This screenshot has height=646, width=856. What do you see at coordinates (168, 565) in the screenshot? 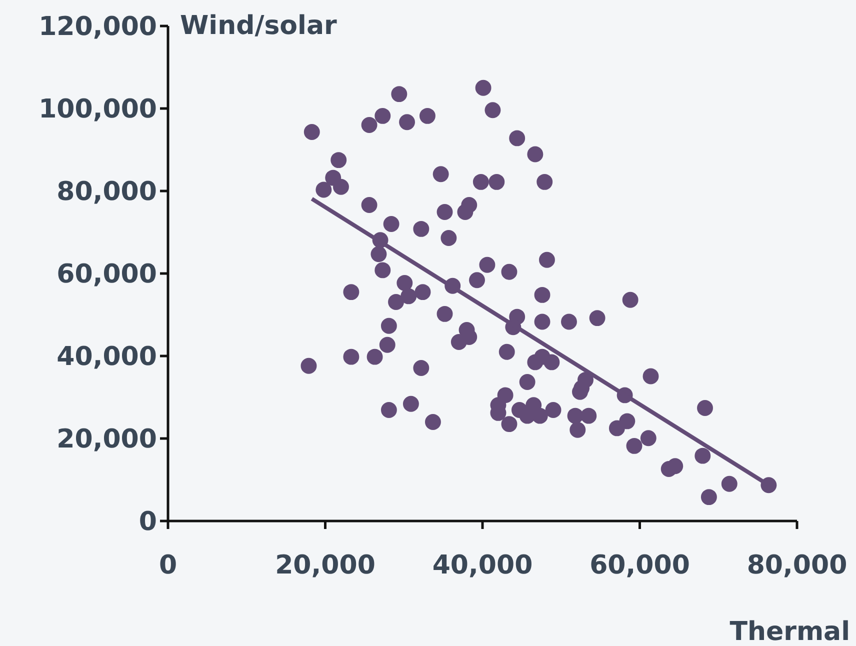
I see `x-tick-label: 0` at bounding box center [168, 565].